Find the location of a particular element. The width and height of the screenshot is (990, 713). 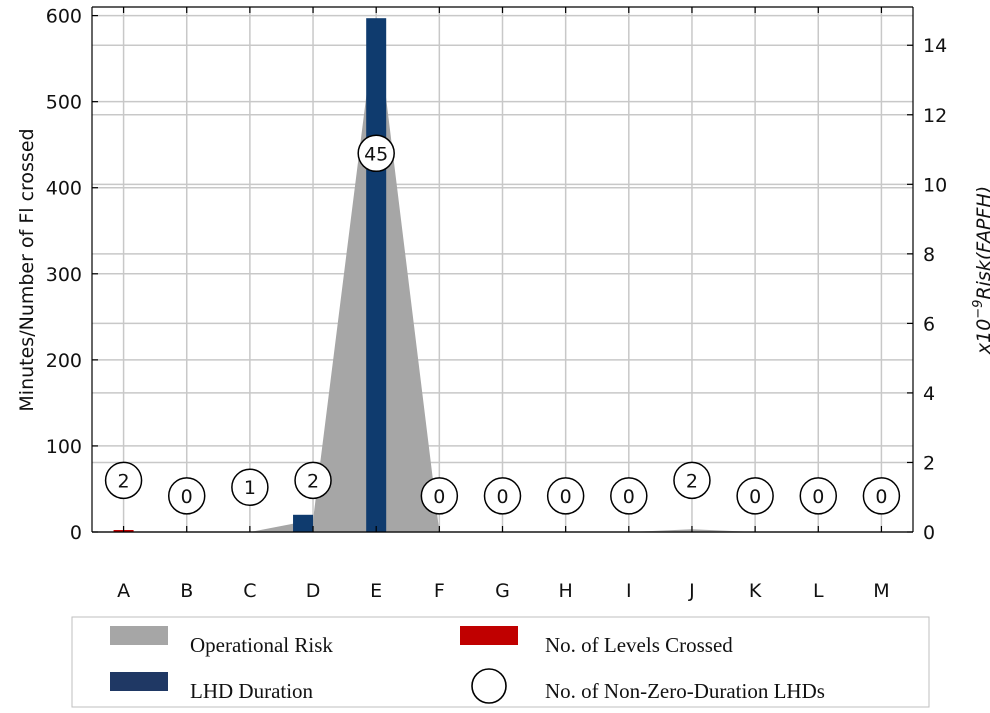

y2-tick-label-14: 14 is located at coordinates (935, 46).